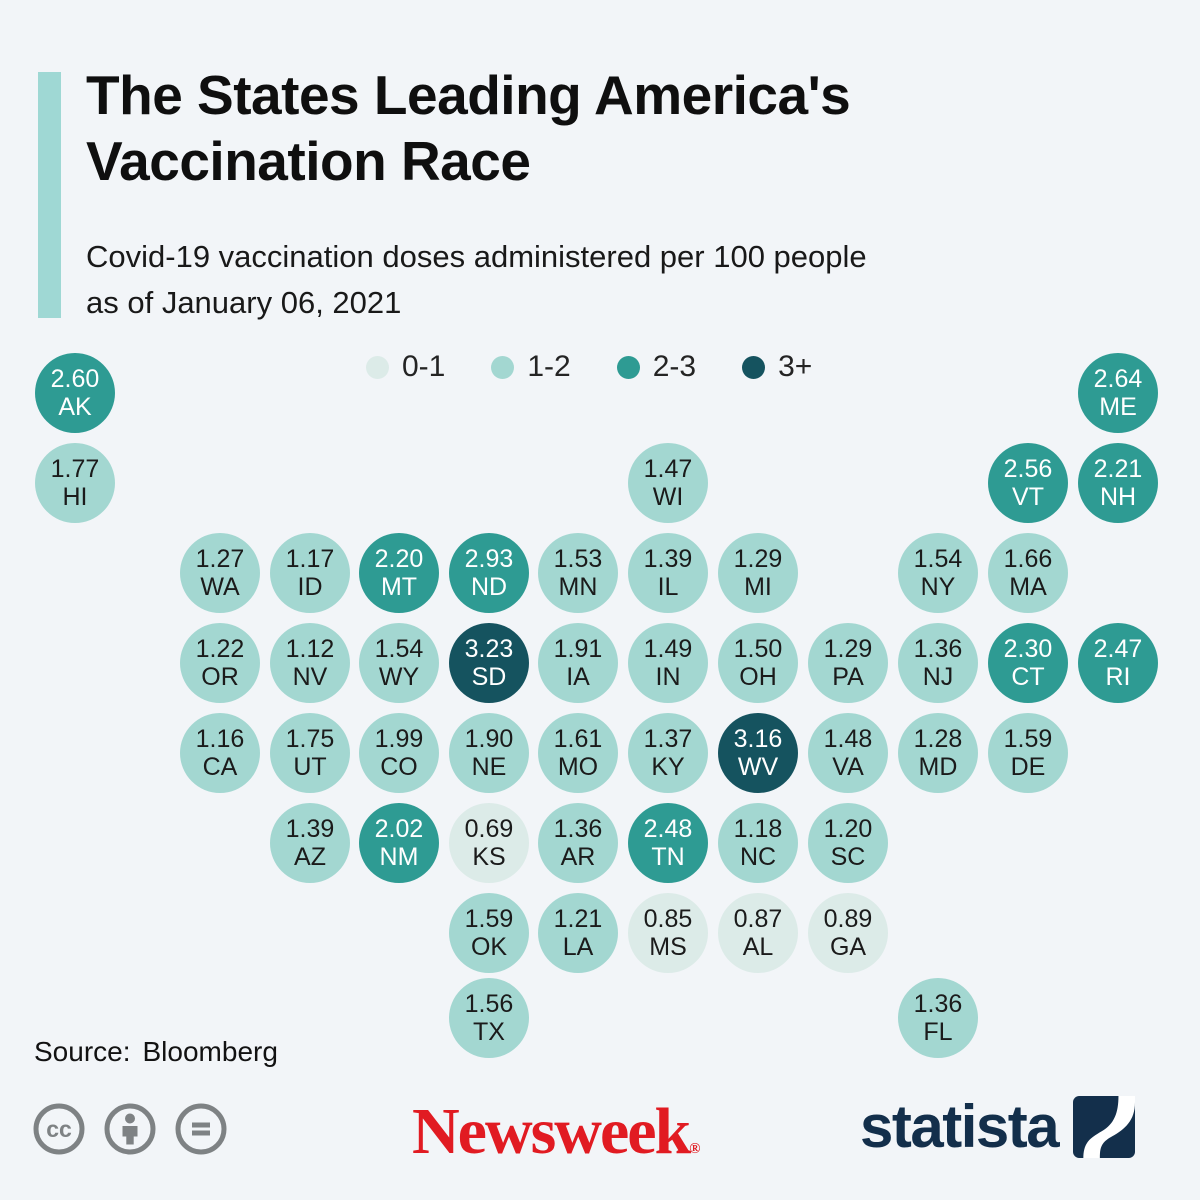 The image size is (1200, 1200). I want to click on legend-item-2-3: 2-3, so click(656, 367).